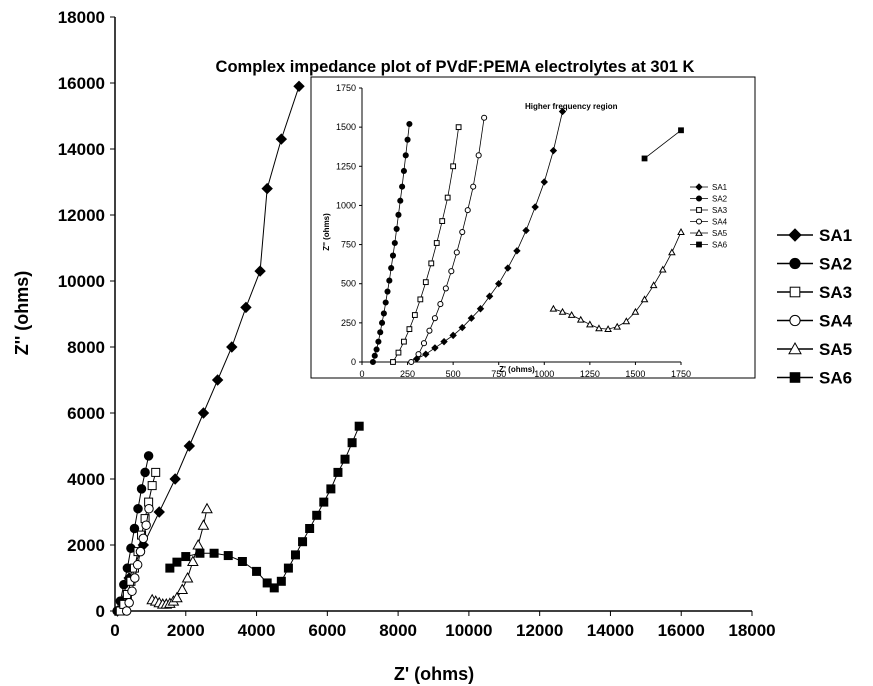 Image resolution: width=873 pixels, height=686 pixels. What do you see at coordinates (81, 215) in the screenshot?
I see `main-y-tick-label: 12000` at bounding box center [81, 215].